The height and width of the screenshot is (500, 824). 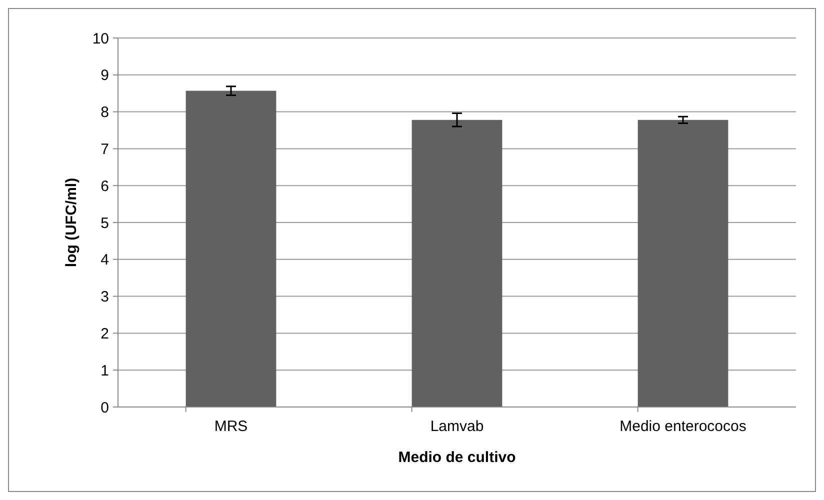 I want to click on y-tick-label: 2, so click(x=104, y=333).